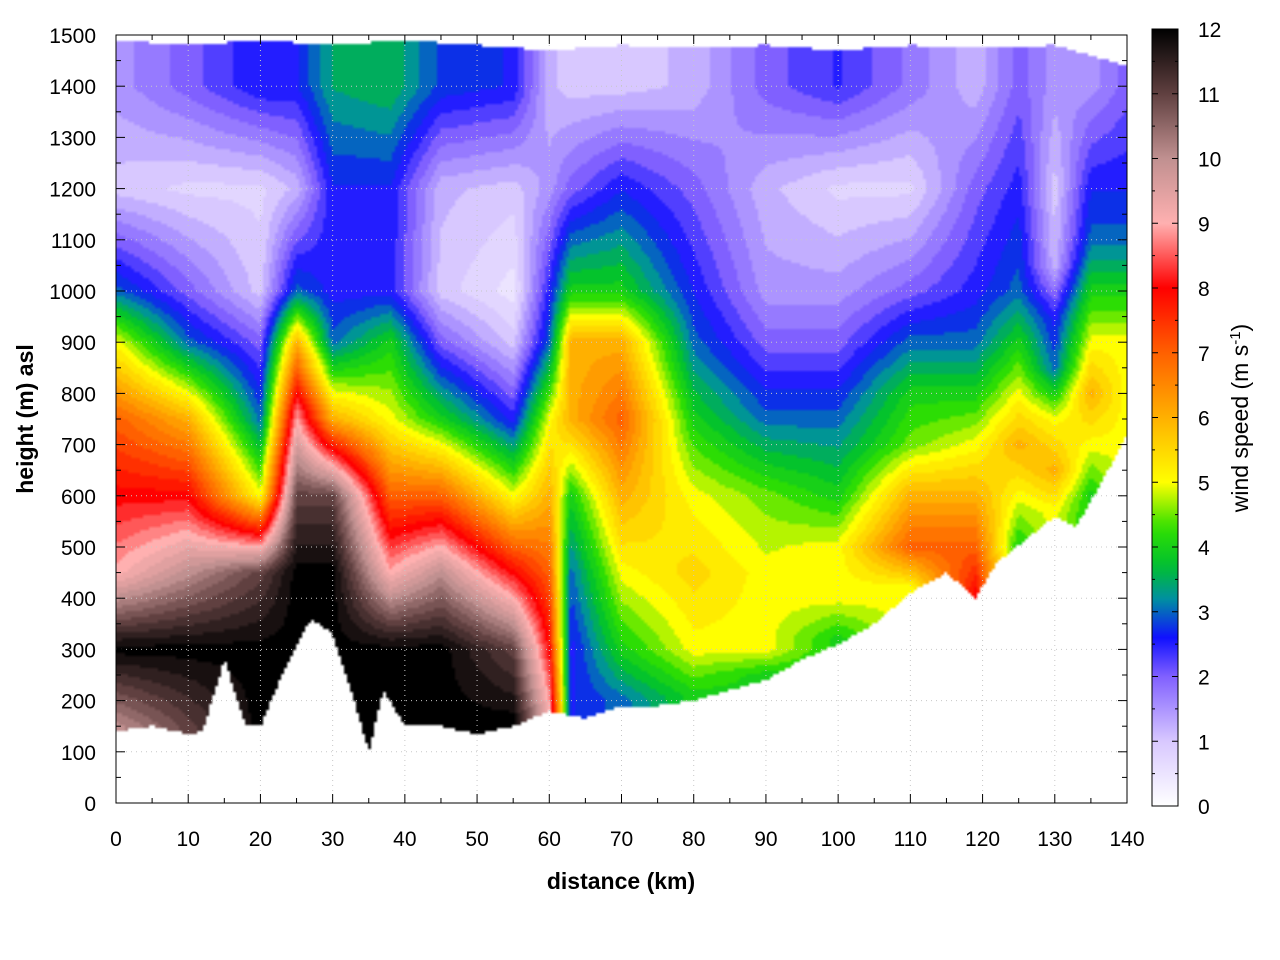  I want to click on colorbar-tick-label: 12, so click(1209, 30).